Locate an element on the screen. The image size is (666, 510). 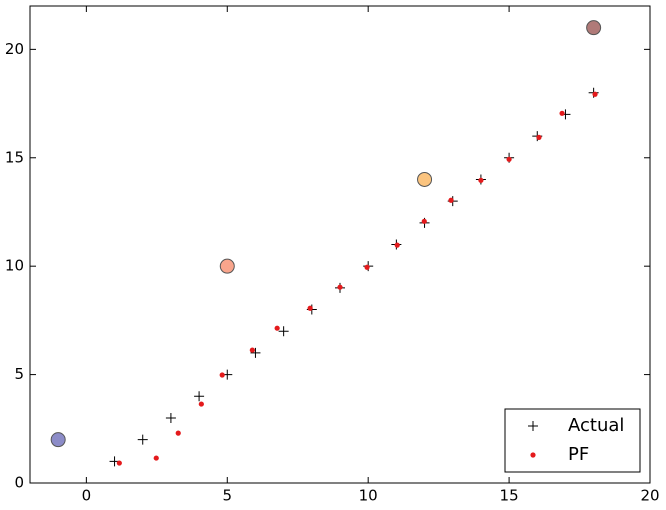
y-tick-label: 10 is located at coordinates (14, 266).